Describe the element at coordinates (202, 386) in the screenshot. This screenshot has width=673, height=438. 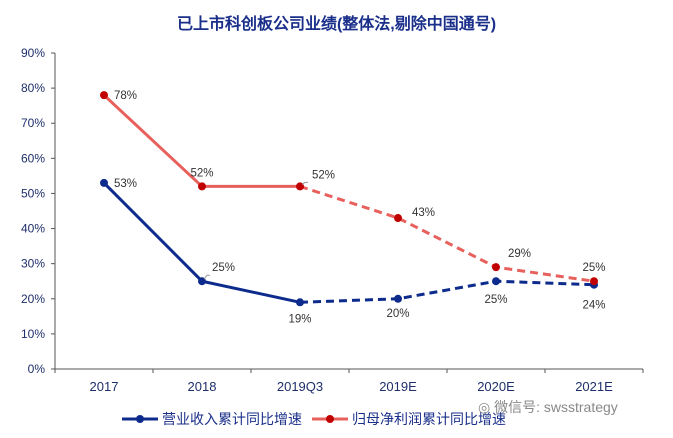
I see `x-tick-label: 2018` at that location.